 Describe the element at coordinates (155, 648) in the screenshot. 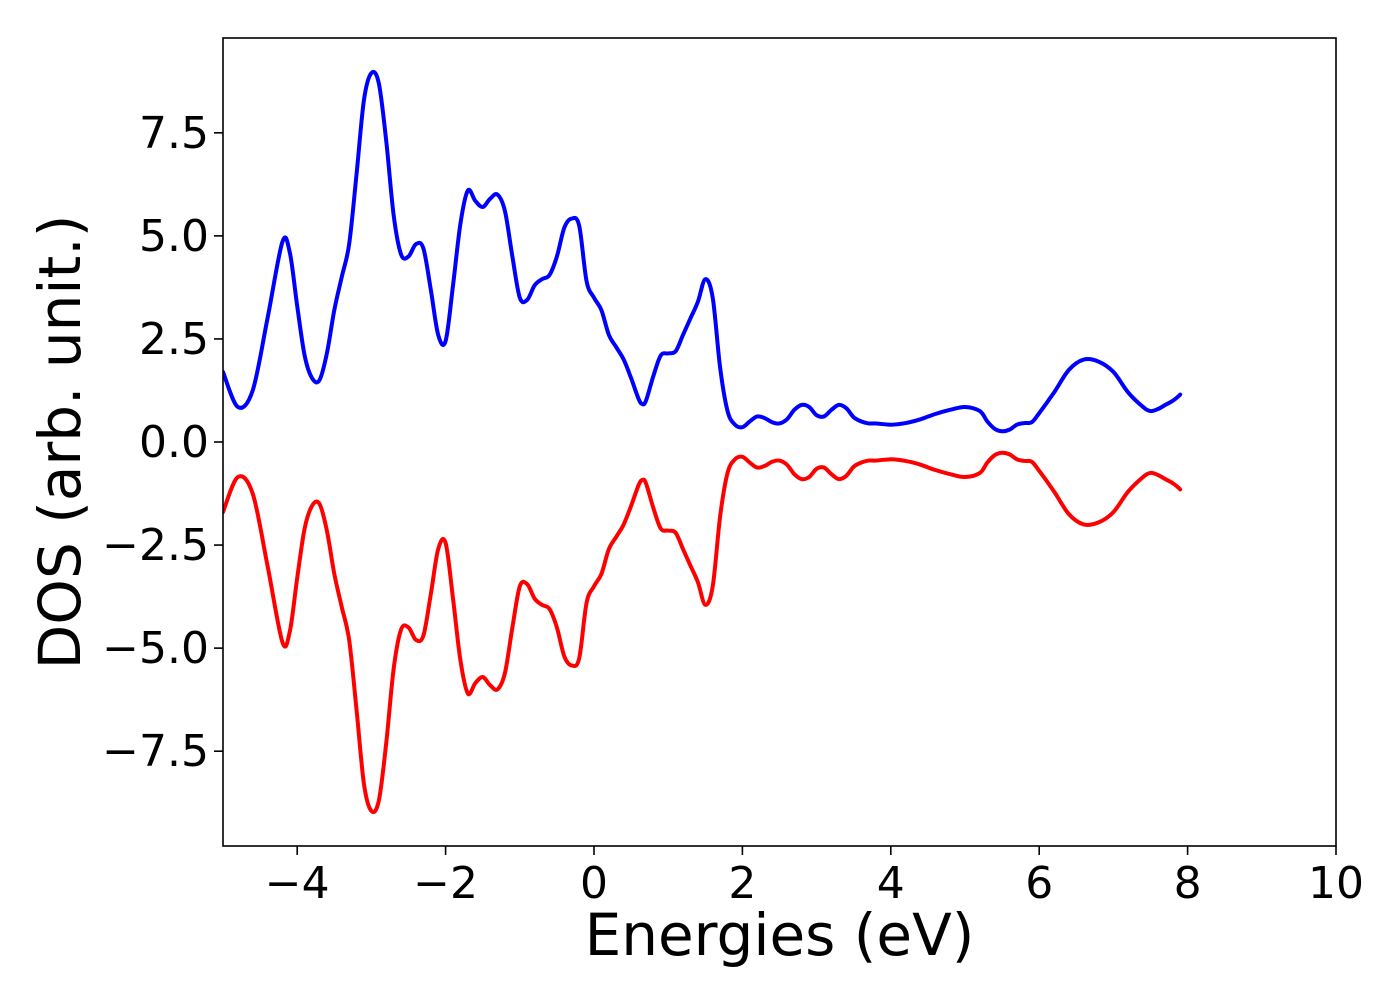

I see `y-tick-label: −5.0` at that location.